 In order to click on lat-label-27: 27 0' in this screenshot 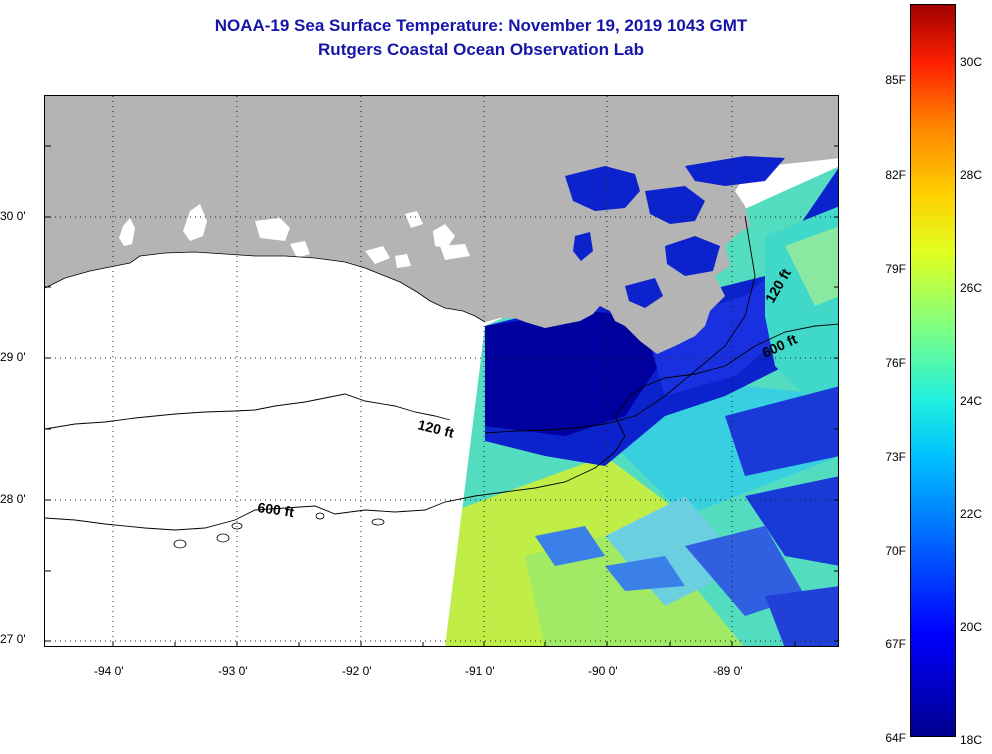, I will do `click(13, 639)`.